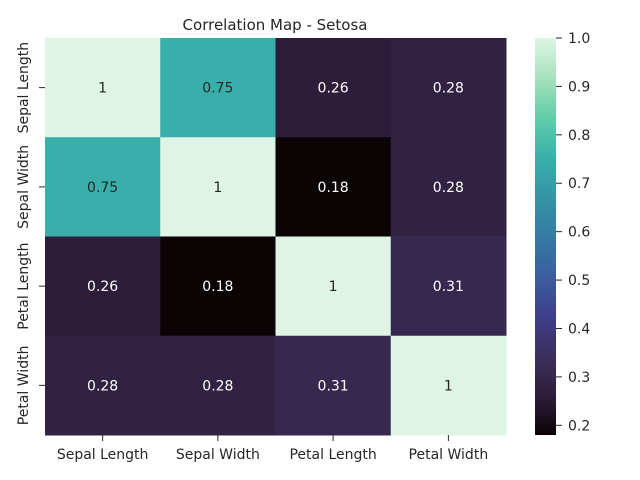  I want to click on y-tick-label: Sepal Length, so click(24, 88).